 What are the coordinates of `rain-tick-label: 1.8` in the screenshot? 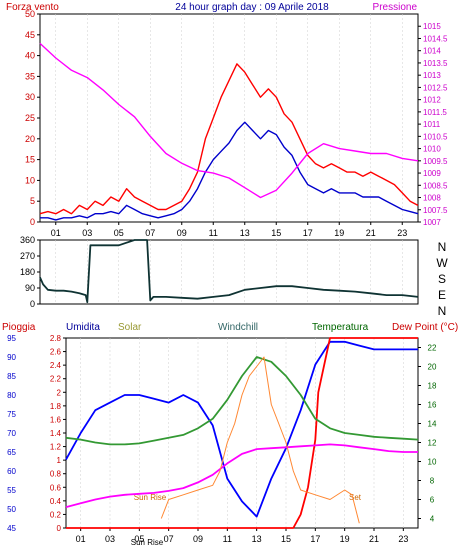 It's located at (56, 406).